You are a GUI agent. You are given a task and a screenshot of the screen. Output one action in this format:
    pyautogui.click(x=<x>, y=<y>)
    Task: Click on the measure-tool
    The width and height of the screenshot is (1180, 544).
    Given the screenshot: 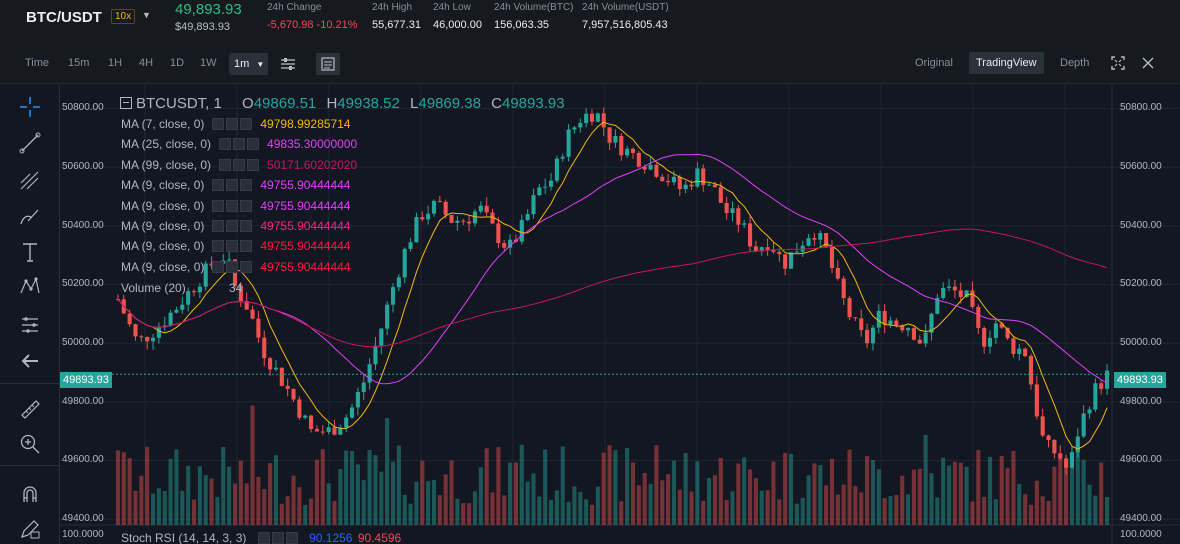 What is the action you would take?
    pyautogui.click(x=30, y=325)
    